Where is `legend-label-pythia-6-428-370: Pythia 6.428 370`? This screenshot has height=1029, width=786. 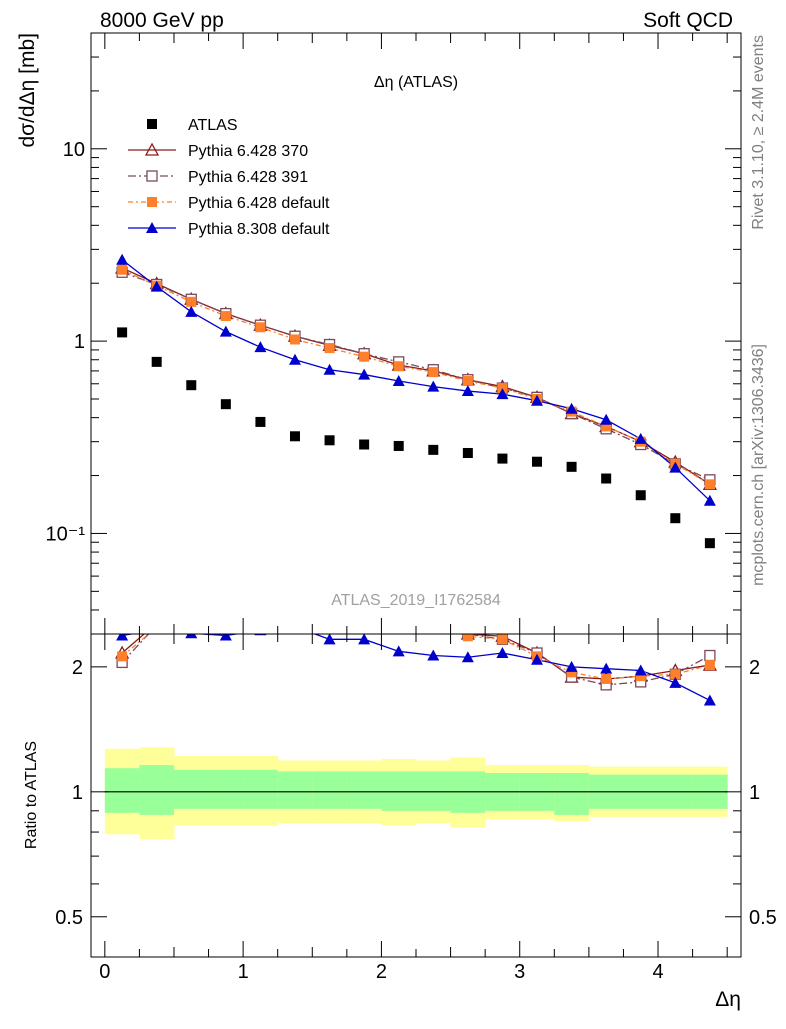 legend-label-pythia-6-428-370: Pythia 6.428 370 is located at coordinates (248, 151).